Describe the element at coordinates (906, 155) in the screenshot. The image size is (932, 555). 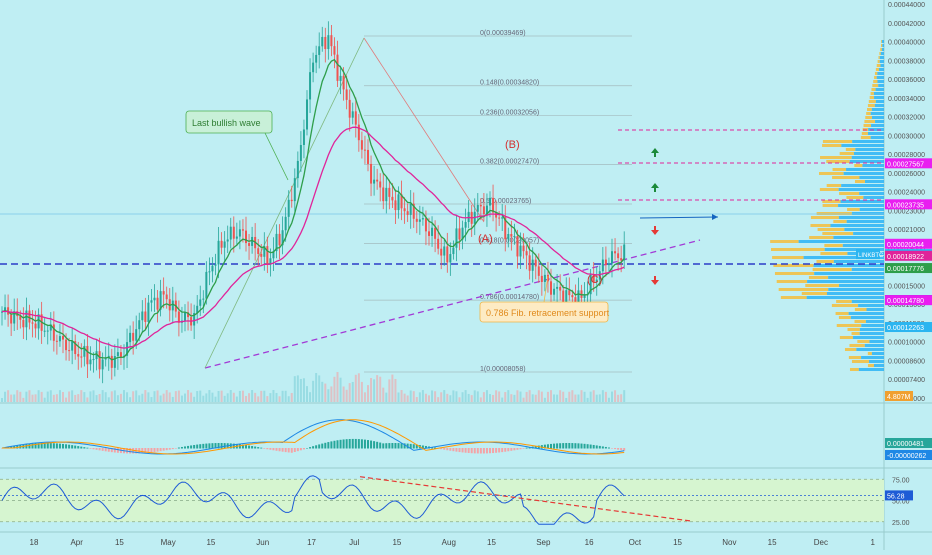
I see `price-tick-label: 0.00028000` at that location.